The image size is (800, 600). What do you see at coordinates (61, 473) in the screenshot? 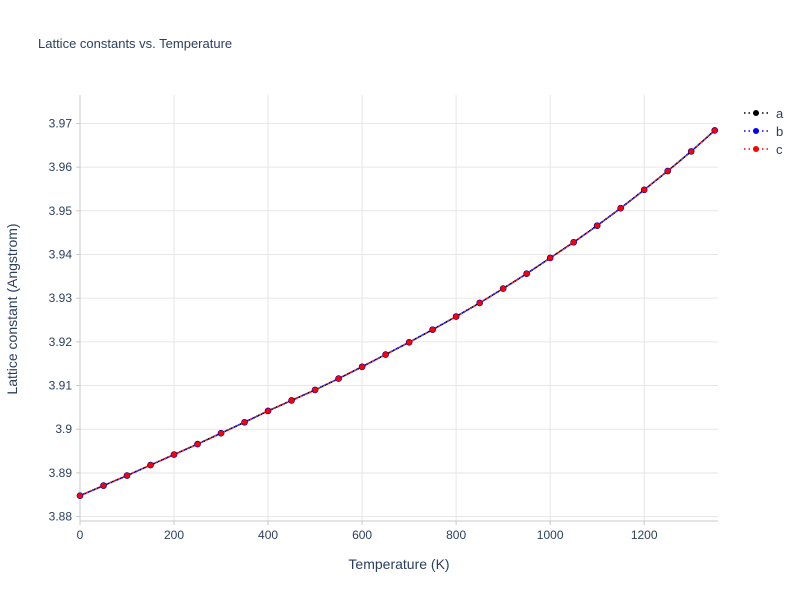
I see `y-tick-label: 3.89` at bounding box center [61, 473].